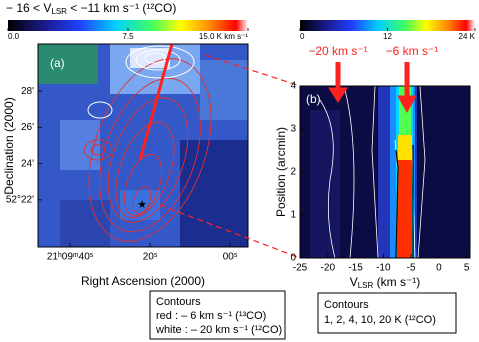  Describe the element at coordinates (143, 281) in the screenshot. I see `x-axis-label: Right Ascension (2000)` at that location.